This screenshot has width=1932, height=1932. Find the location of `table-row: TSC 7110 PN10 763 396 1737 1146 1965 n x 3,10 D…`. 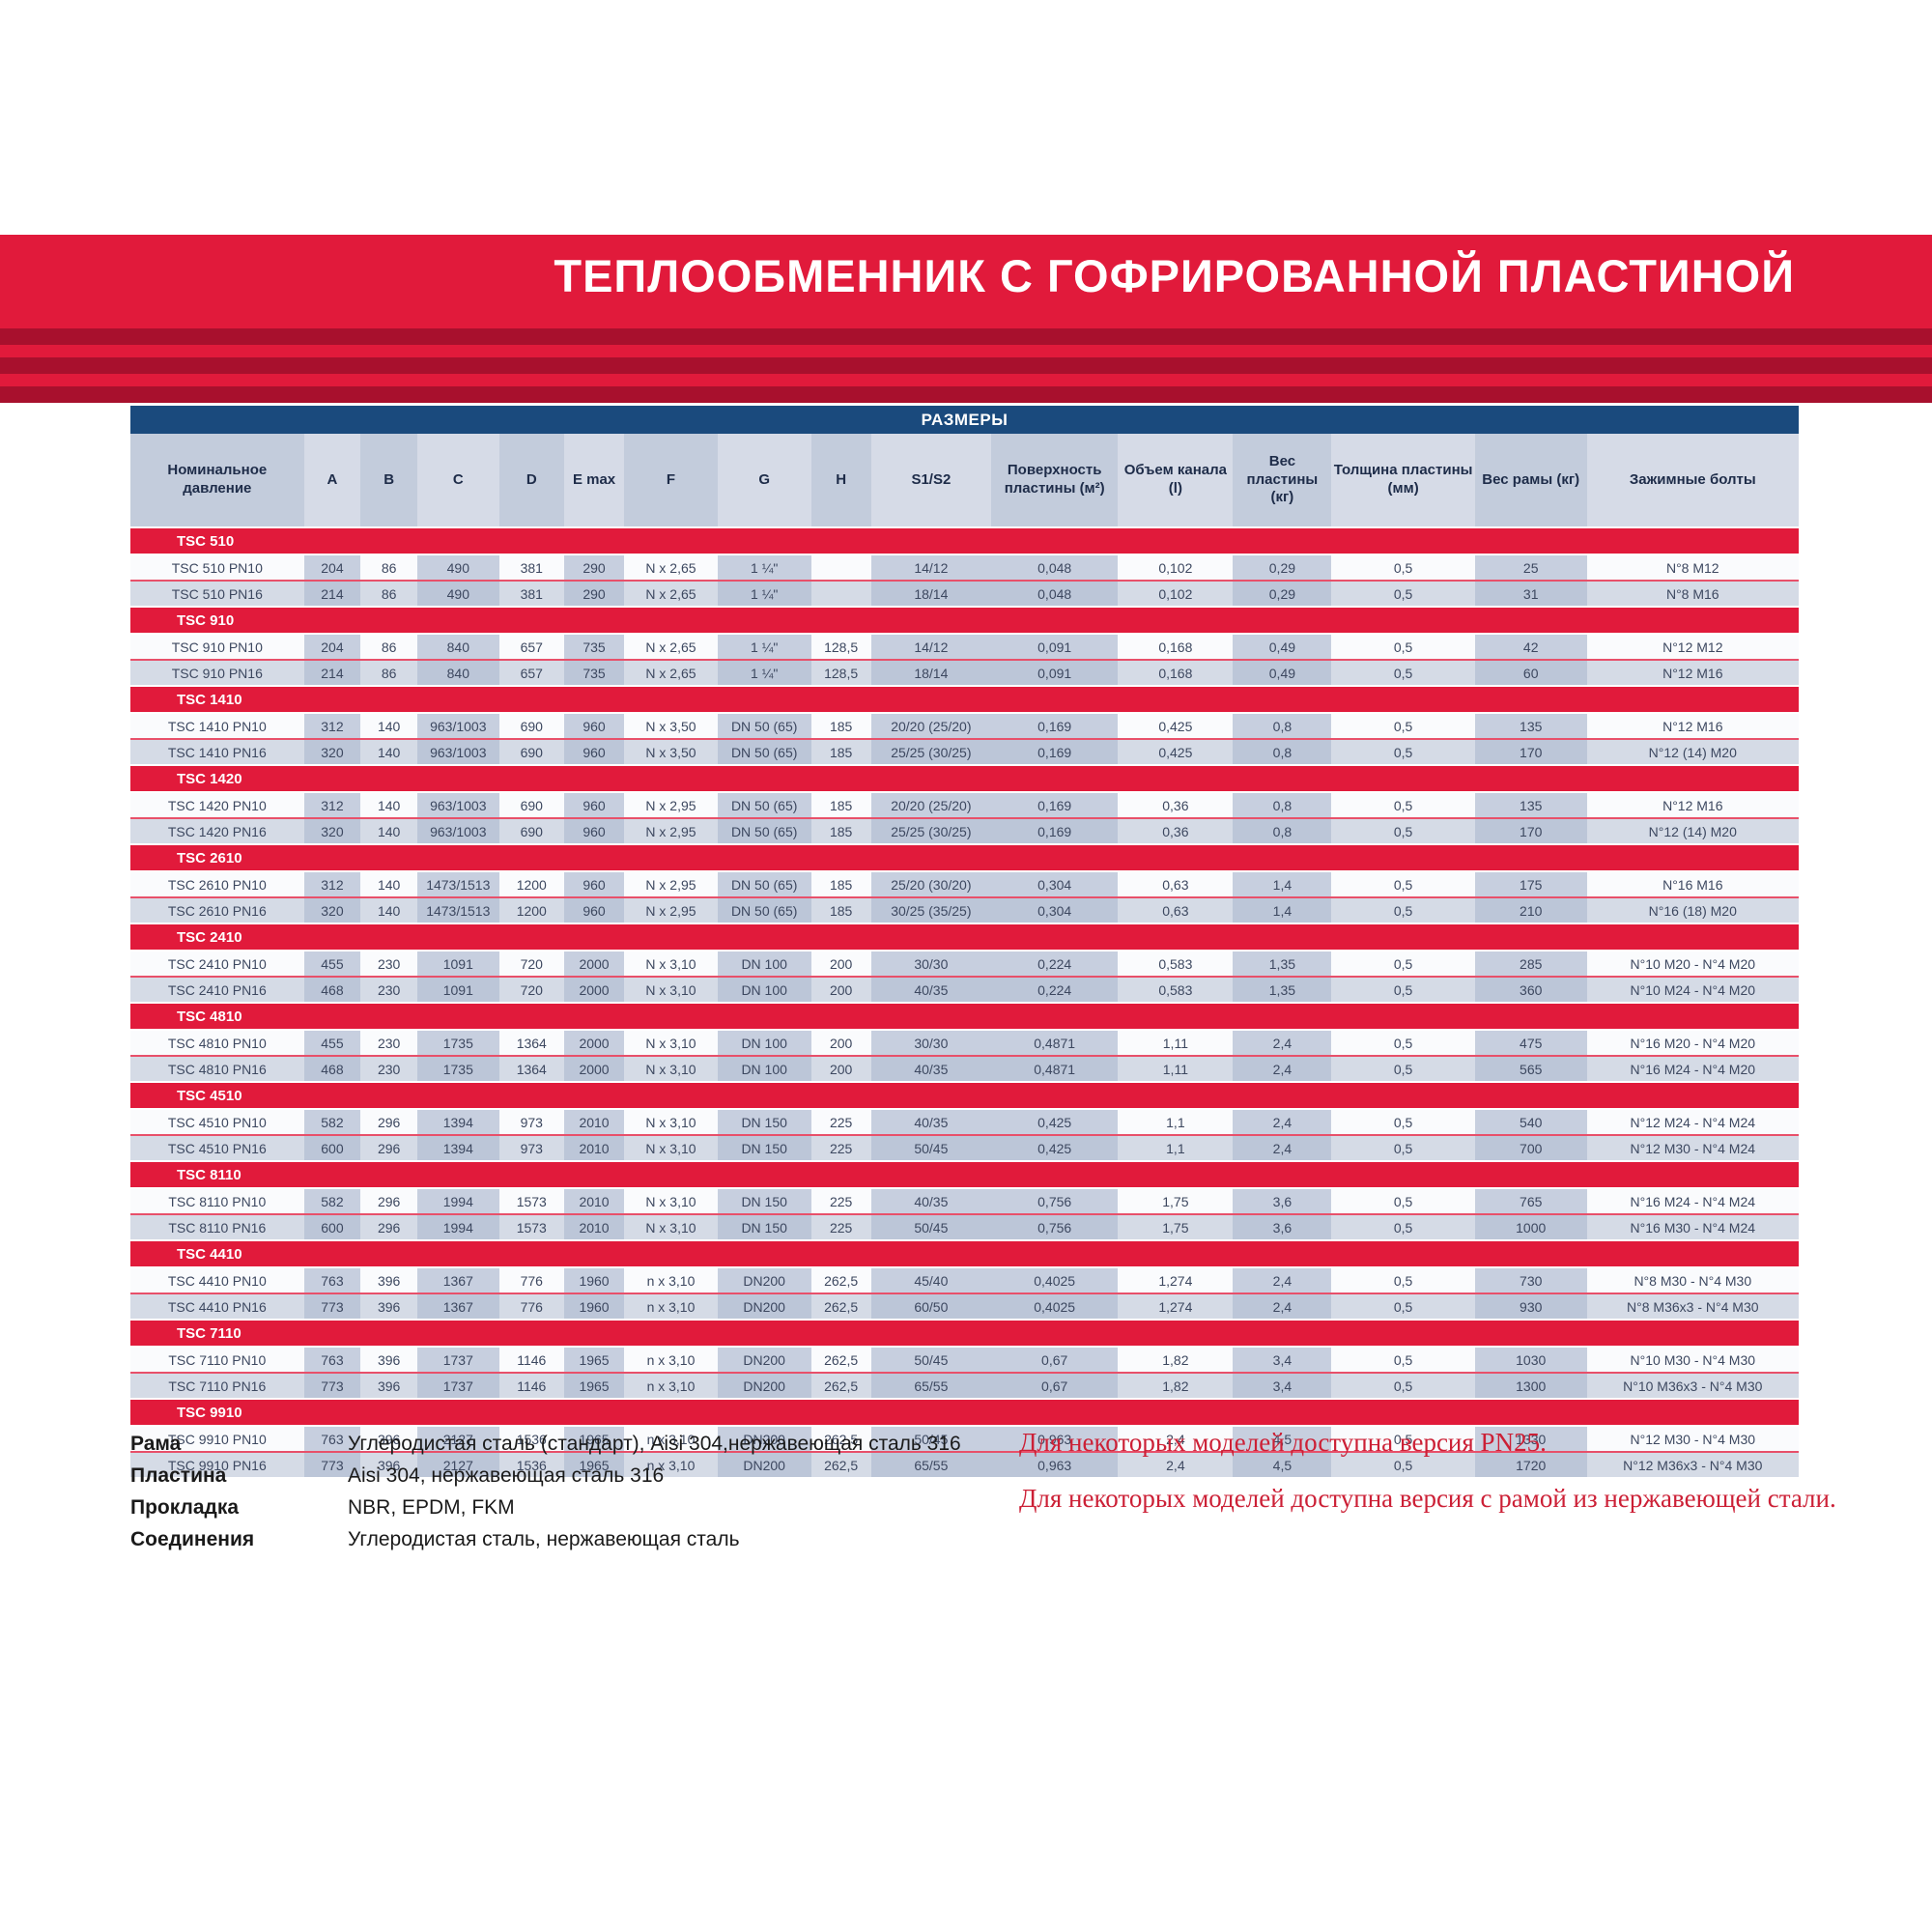

table-row: TSC 7110 PN10 763 396 1737 1146 1965 n x 3,10 D… is located at coordinates (964, 1360).